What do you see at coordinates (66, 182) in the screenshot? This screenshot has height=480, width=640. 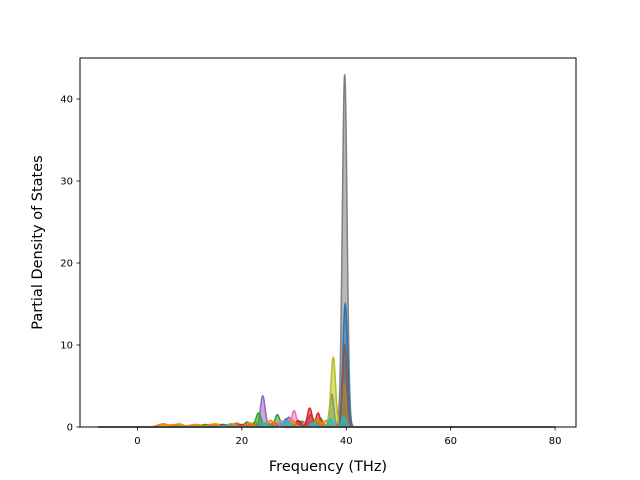 I see `y-tick-label: 30` at bounding box center [66, 182].